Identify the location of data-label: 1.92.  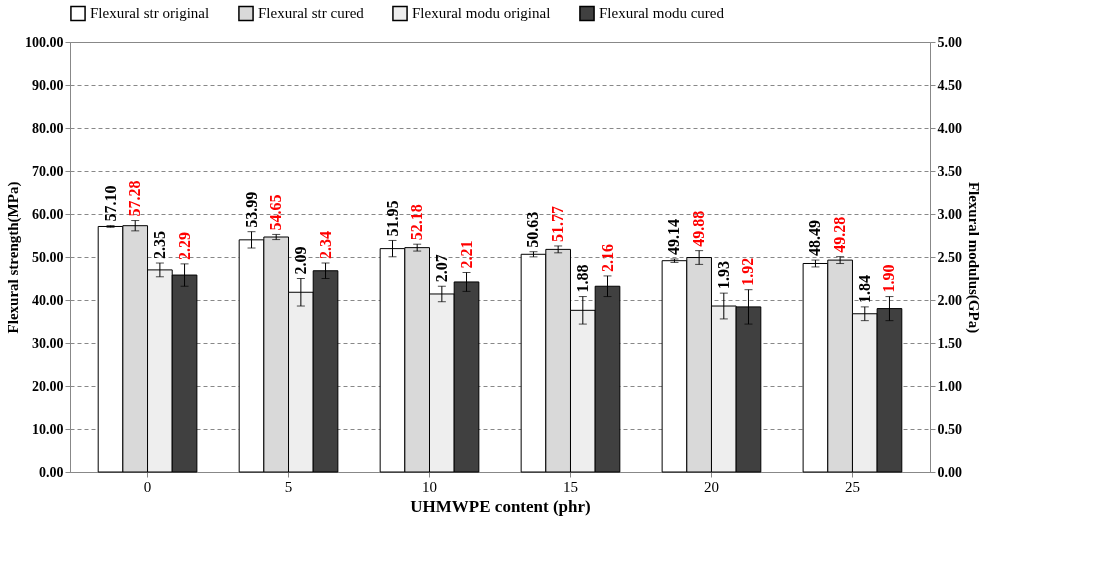
(748, 271).